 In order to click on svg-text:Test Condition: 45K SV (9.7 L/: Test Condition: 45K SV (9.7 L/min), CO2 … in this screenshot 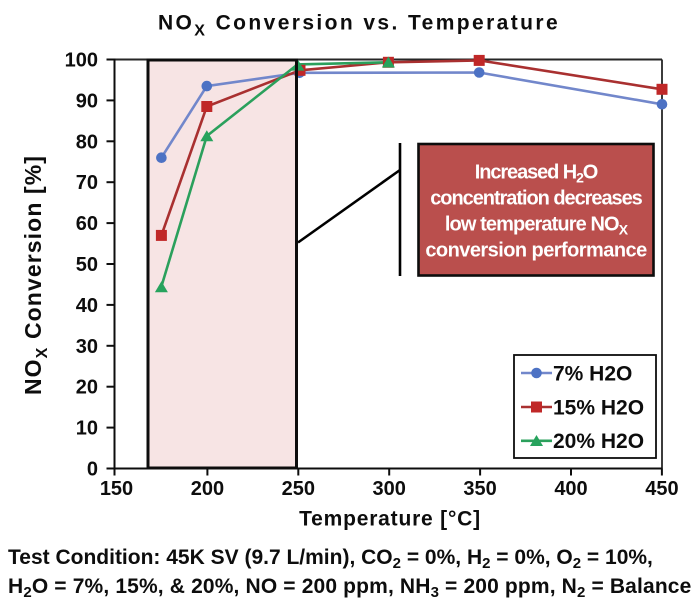, I will do `click(330, 559)`.